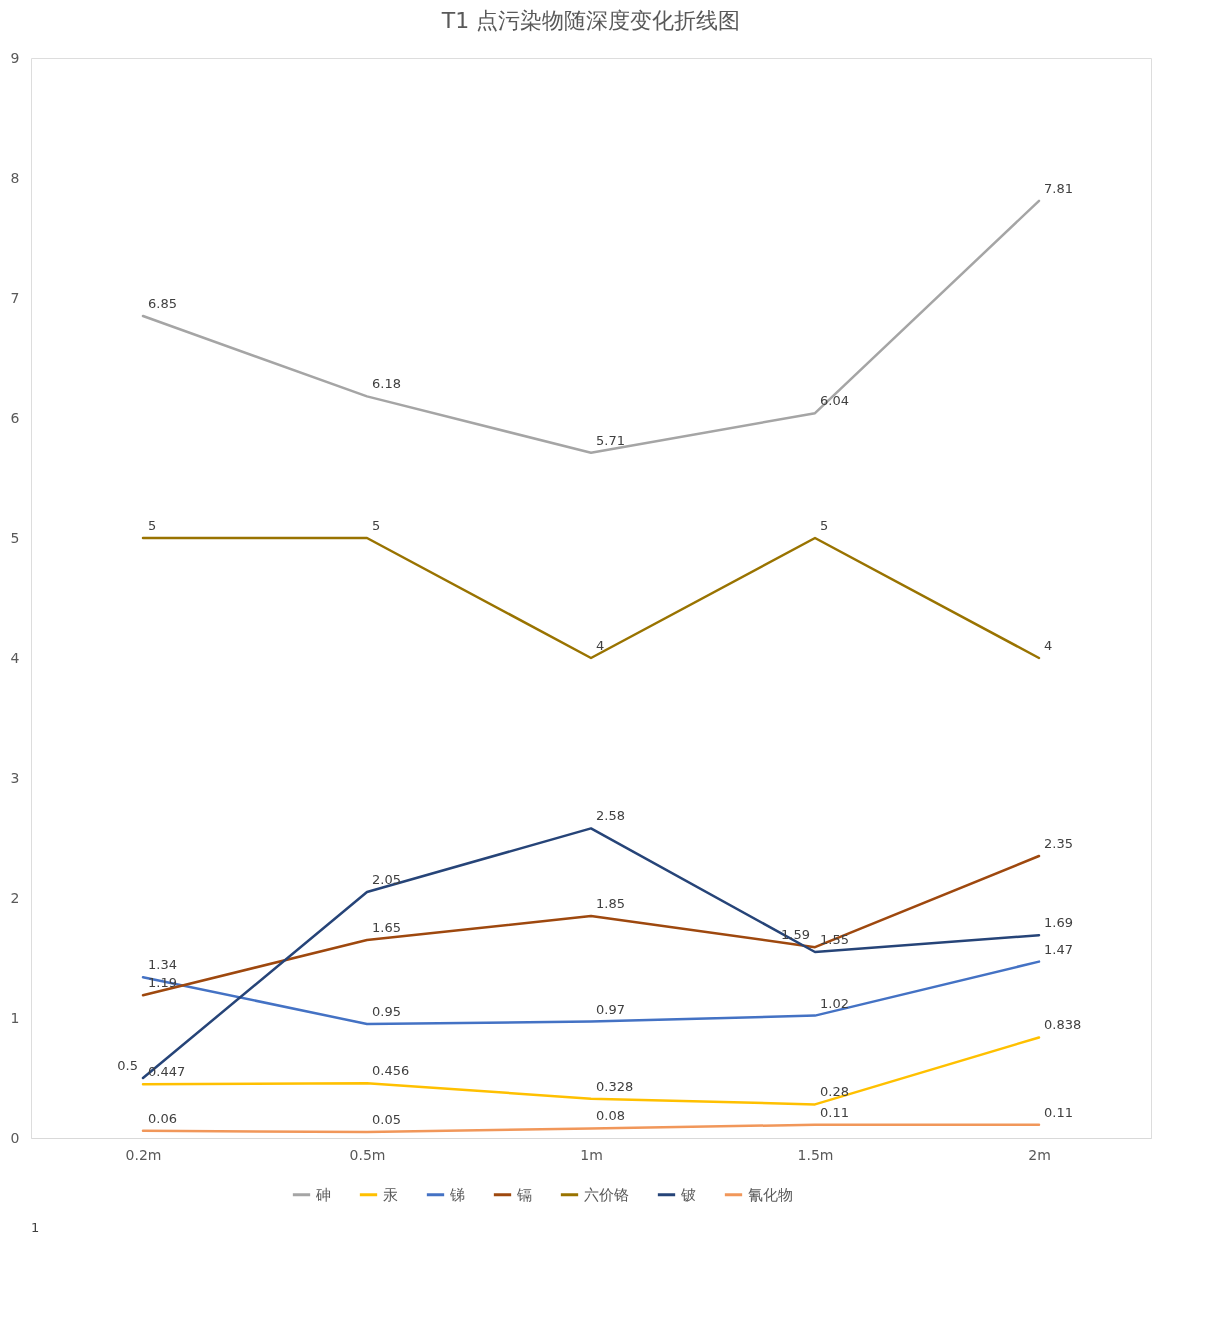  I want to click on data-label: 6.04, so click(834, 401).